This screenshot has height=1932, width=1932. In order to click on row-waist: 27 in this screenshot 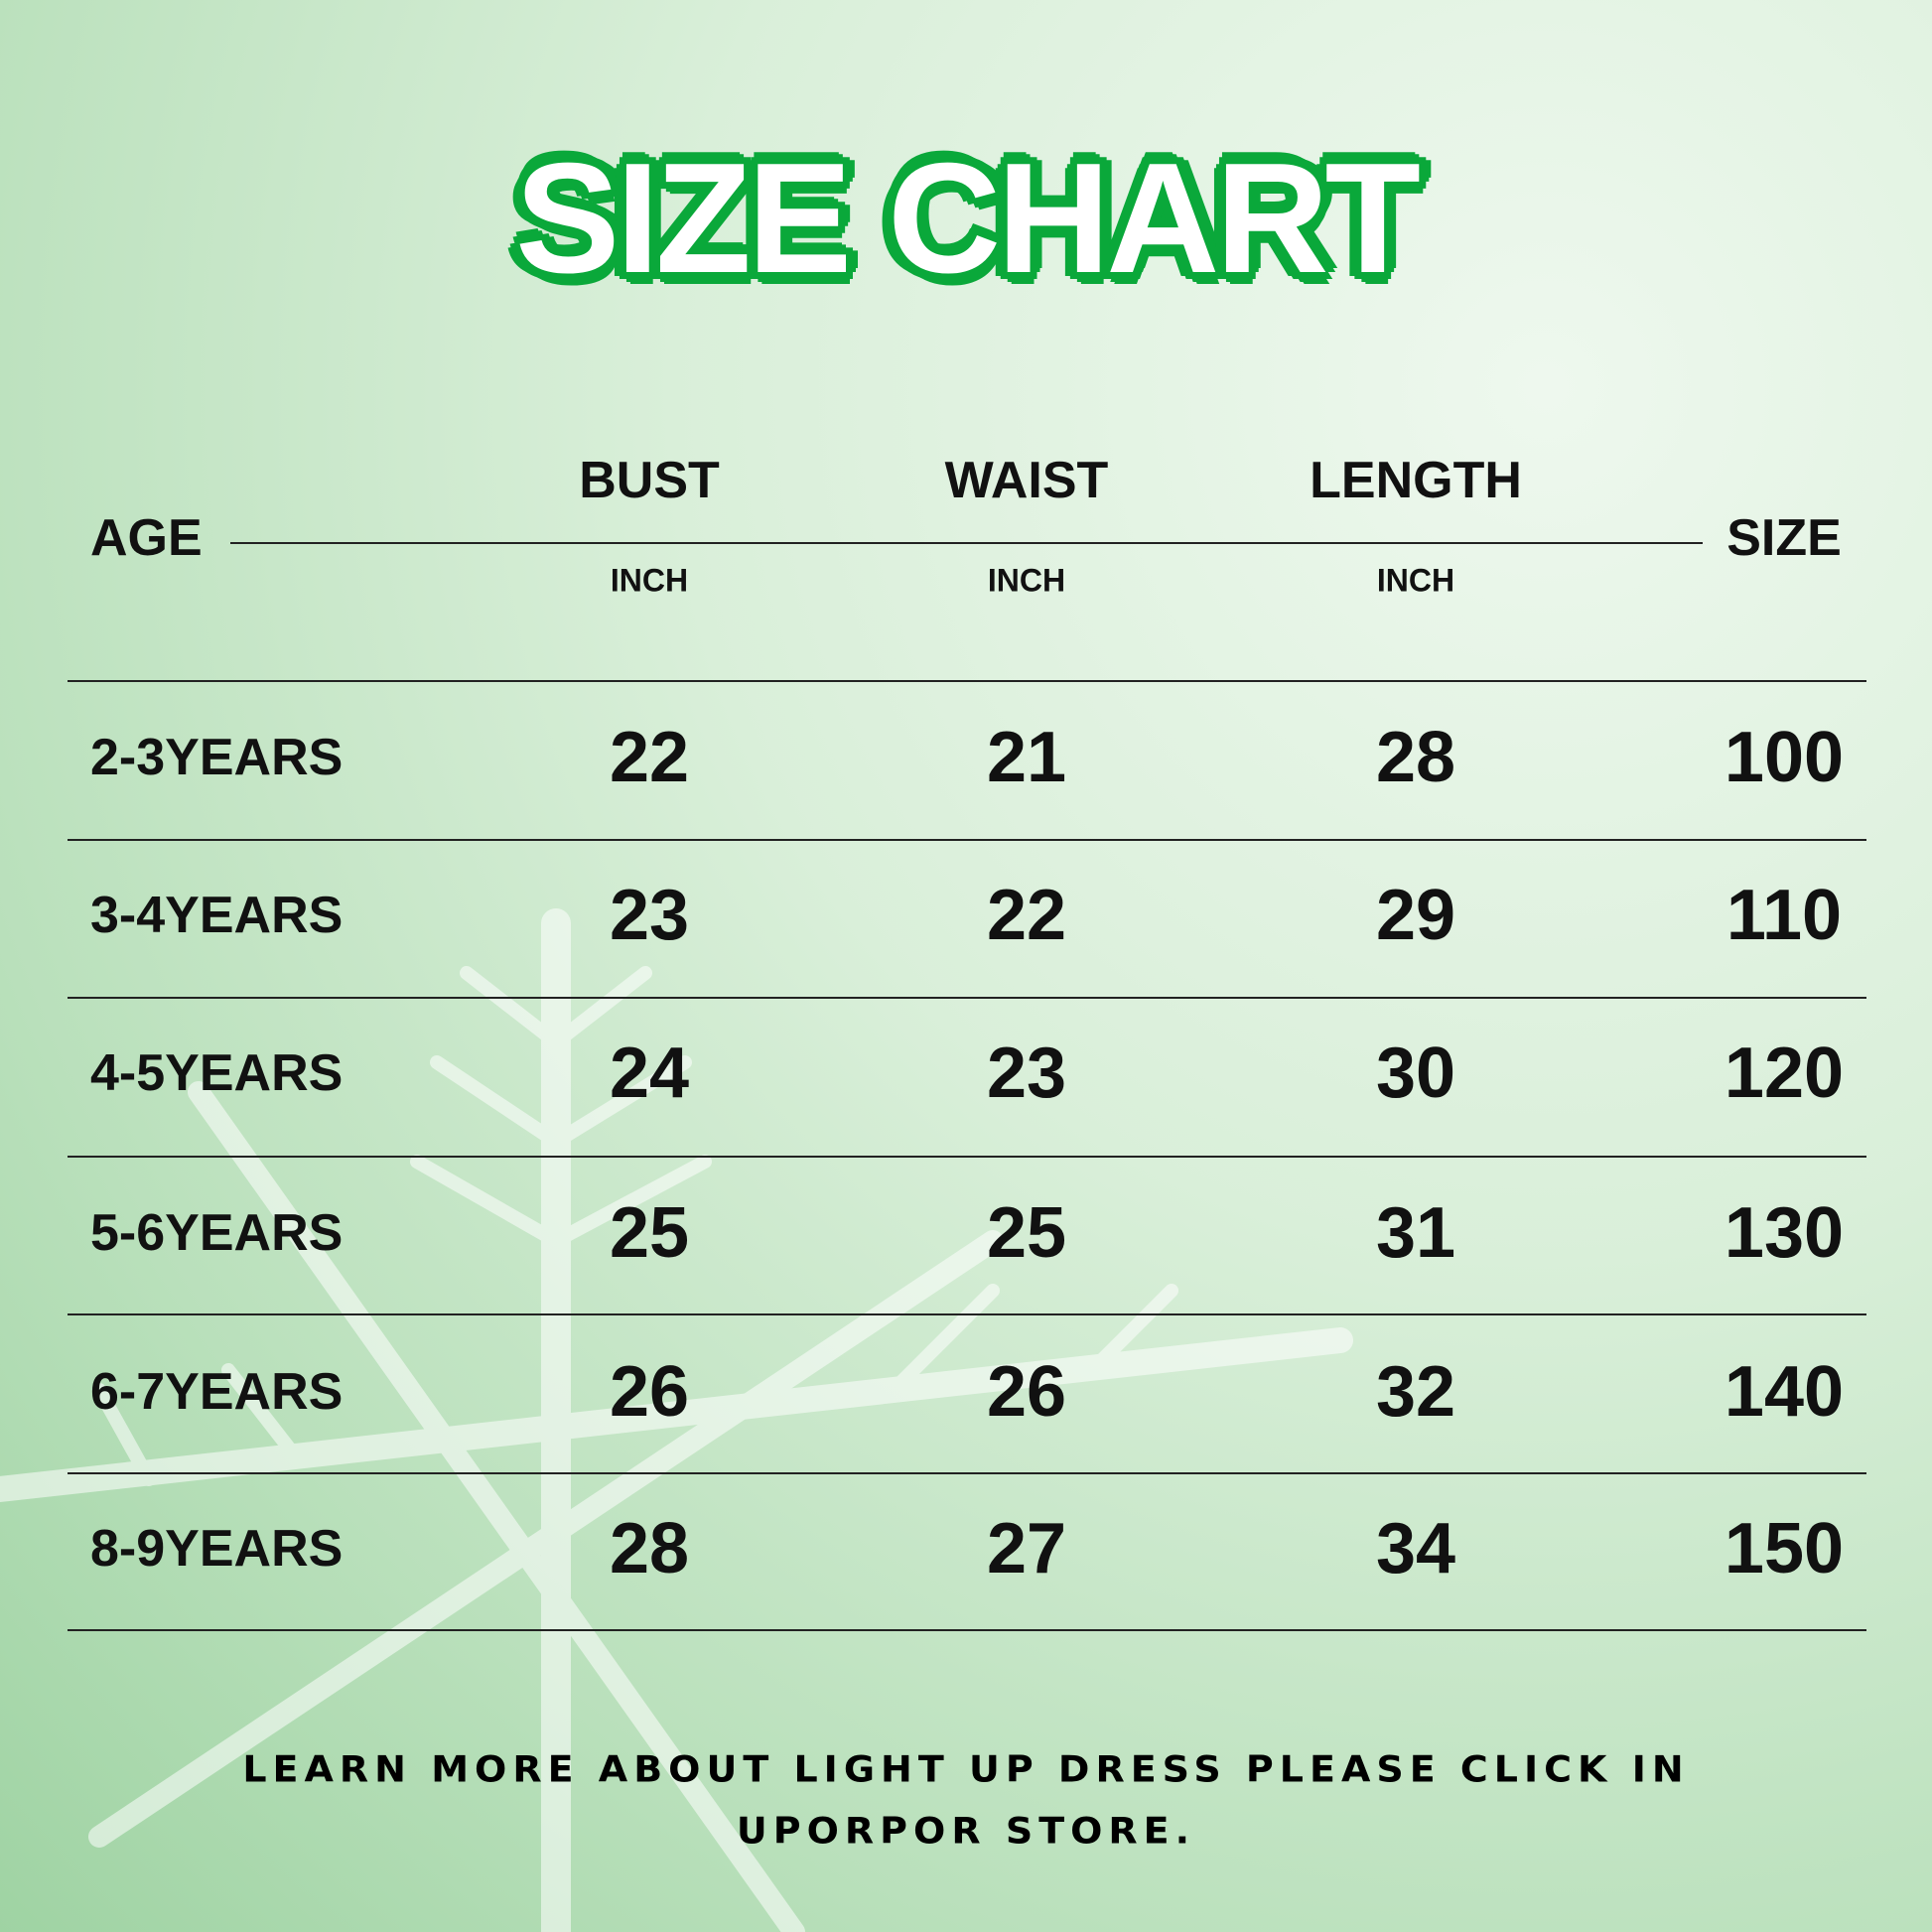, I will do `click(1026, 1549)`.